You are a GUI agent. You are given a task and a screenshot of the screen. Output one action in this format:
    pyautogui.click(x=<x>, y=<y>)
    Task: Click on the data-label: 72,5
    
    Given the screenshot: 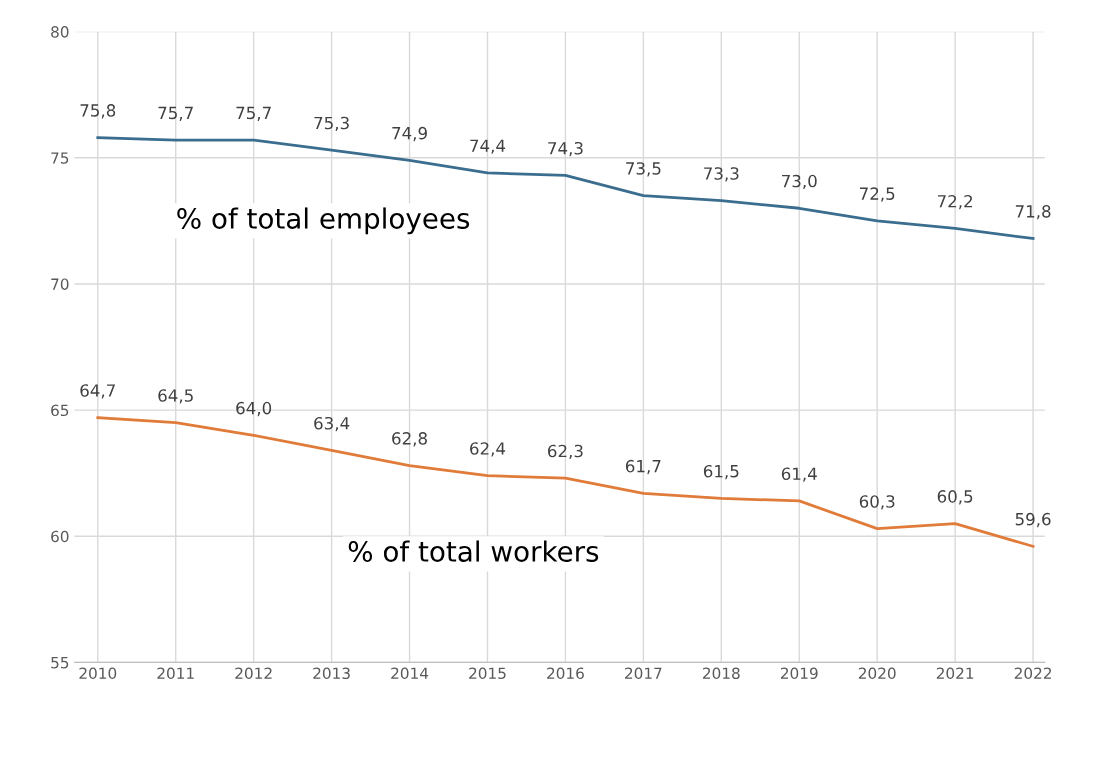 What is the action you would take?
    pyautogui.click(x=877, y=194)
    